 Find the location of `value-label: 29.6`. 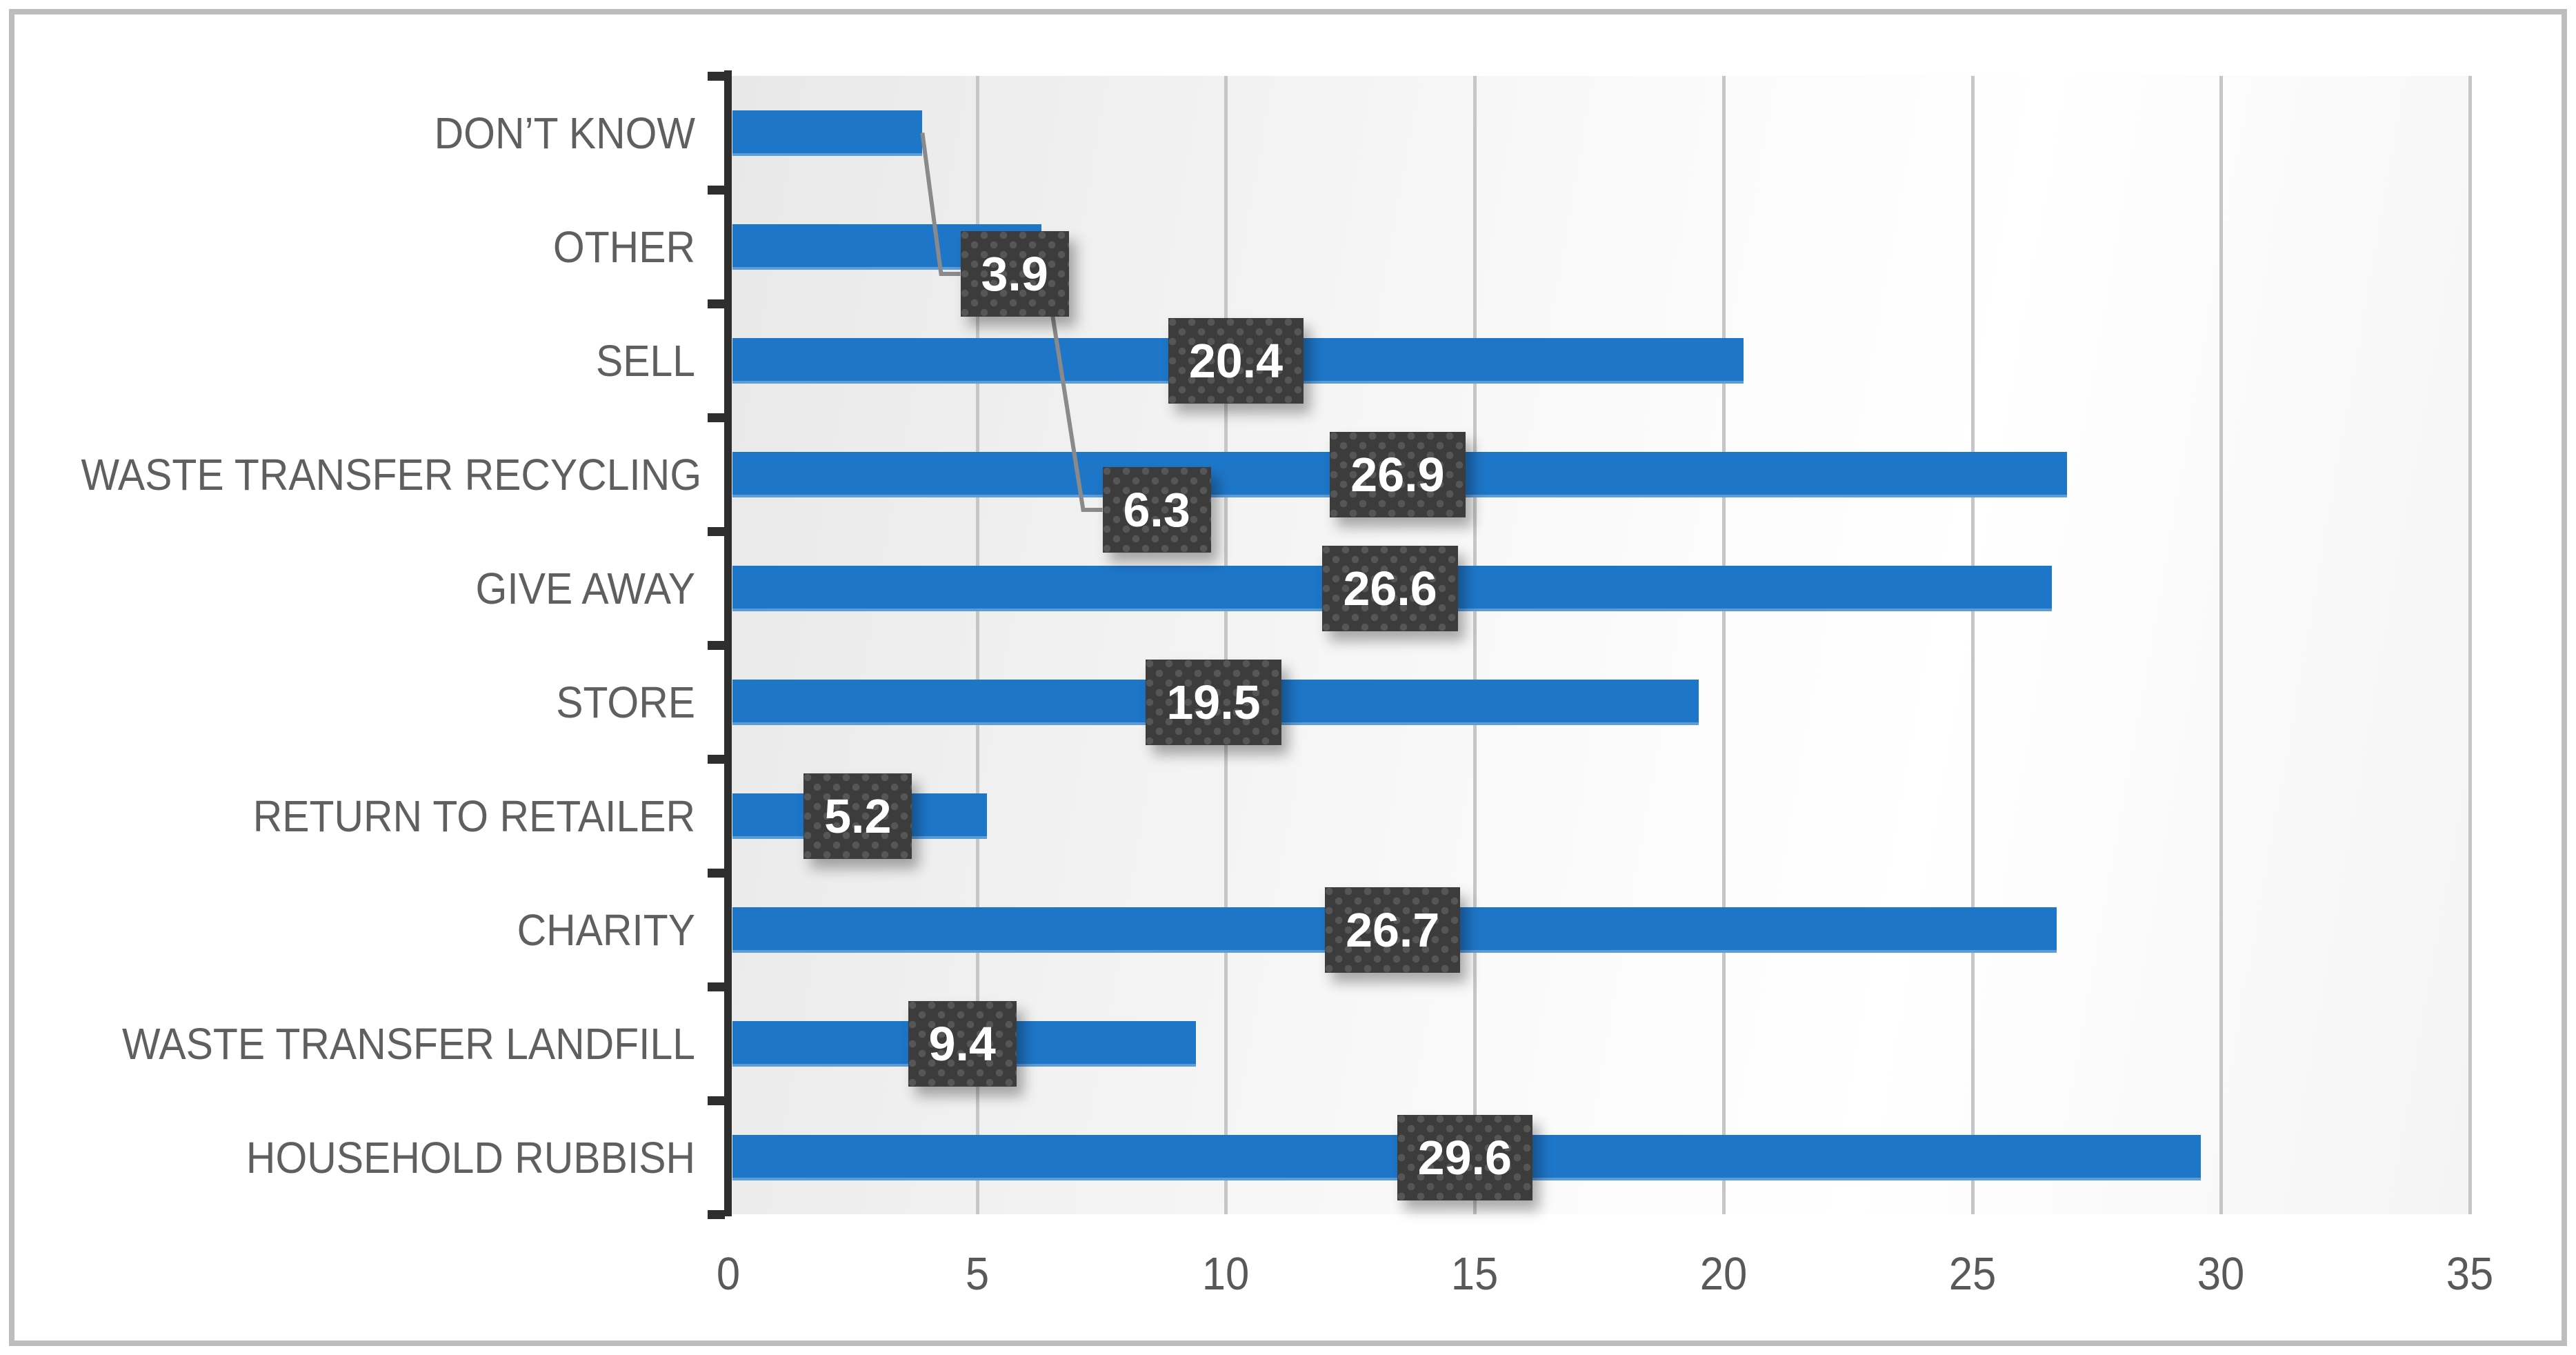

value-label: 29.6 is located at coordinates (1464, 1157).